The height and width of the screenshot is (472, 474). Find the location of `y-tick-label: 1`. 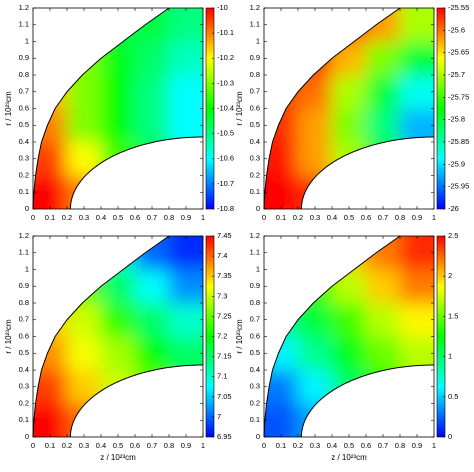

y-tick-label: 1 is located at coordinates (258, 268).